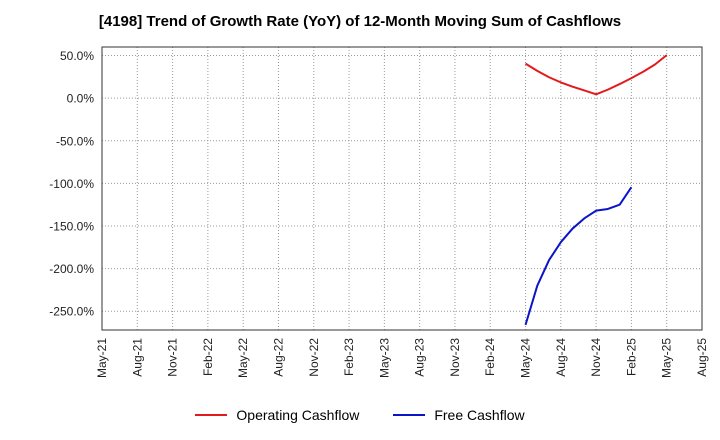 The width and height of the screenshot is (720, 440). What do you see at coordinates (71, 312) in the screenshot?
I see `y-tick-label: -250.0%` at bounding box center [71, 312].